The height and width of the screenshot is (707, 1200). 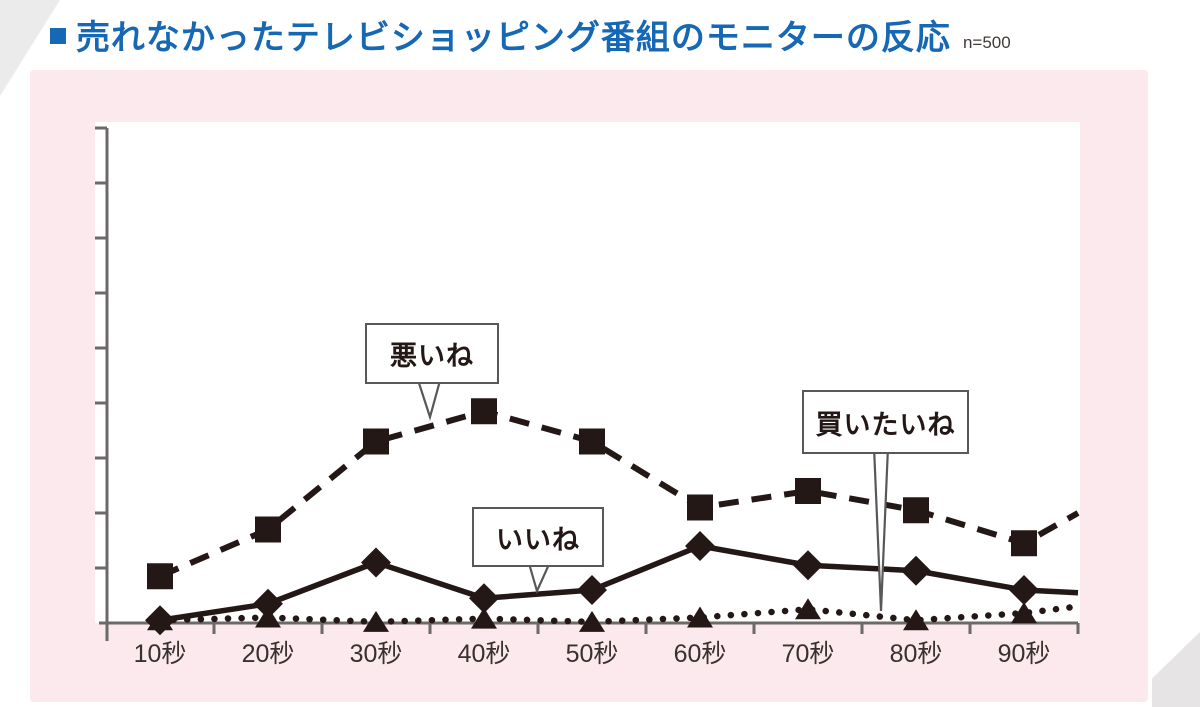 I want to click on callout-kaitai-ne: 買いたいね, so click(x=885, y=422).